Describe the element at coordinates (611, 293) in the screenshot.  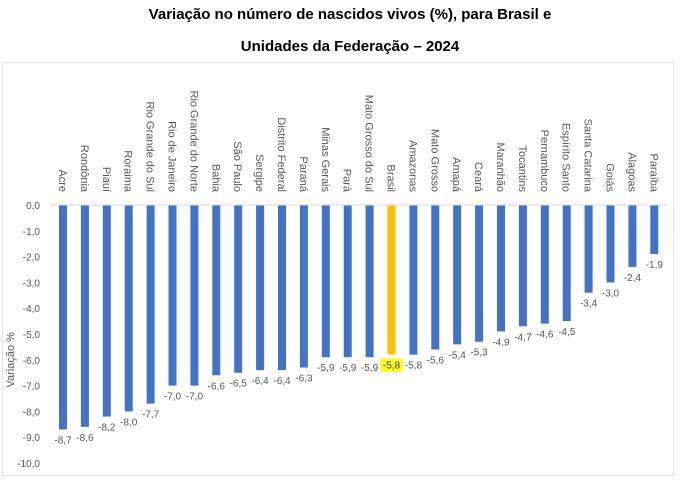
I see `bar-value-label: -3,0` at that location.